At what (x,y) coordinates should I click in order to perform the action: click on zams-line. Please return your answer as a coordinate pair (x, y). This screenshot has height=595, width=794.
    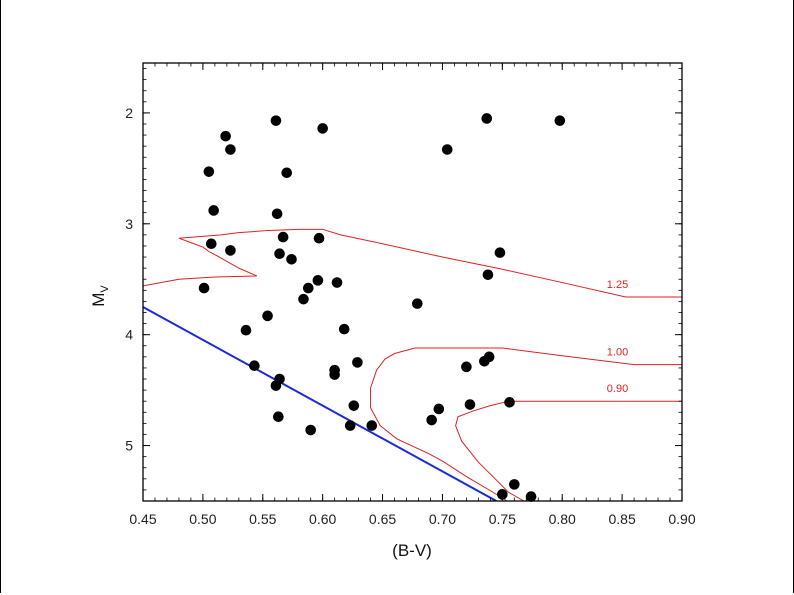
    Looking at the image, I should click on (320, 403).